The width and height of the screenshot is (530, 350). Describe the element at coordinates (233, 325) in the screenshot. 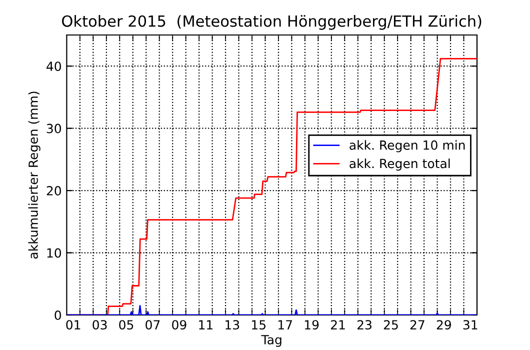

I see `x-tick-label: 13` at that location.